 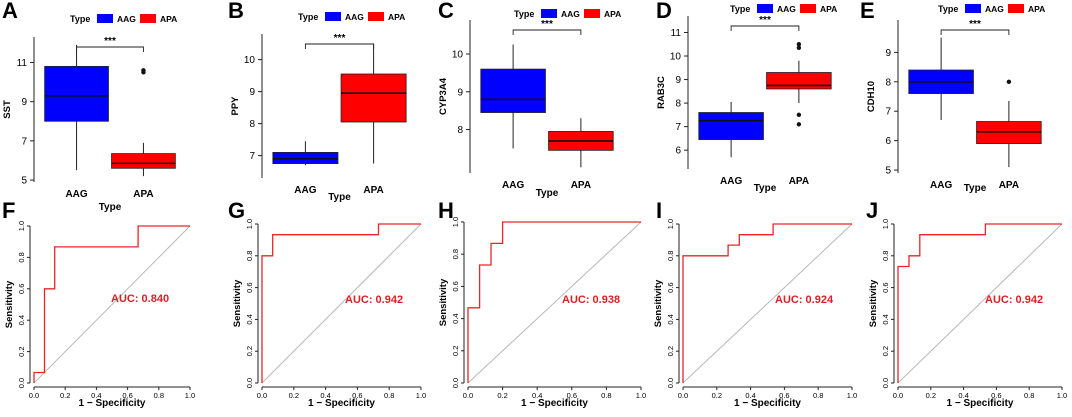 What do you see at coordinates (678, 151) in the screenshot?
I see `y-tick-label: 6` at bounding box center [678, 151].